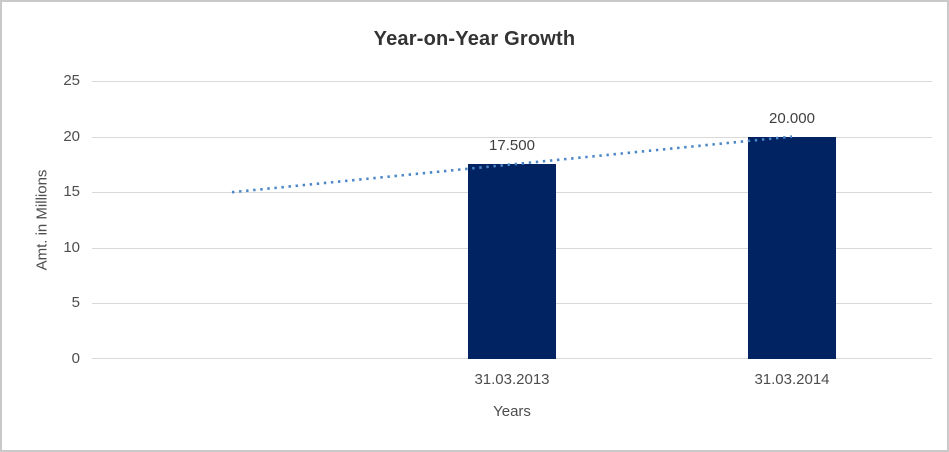  What do you see at coordinates (71, 80) in the screenshot?
I see `y-tick-25: 25` at bounding box center [71, 80].